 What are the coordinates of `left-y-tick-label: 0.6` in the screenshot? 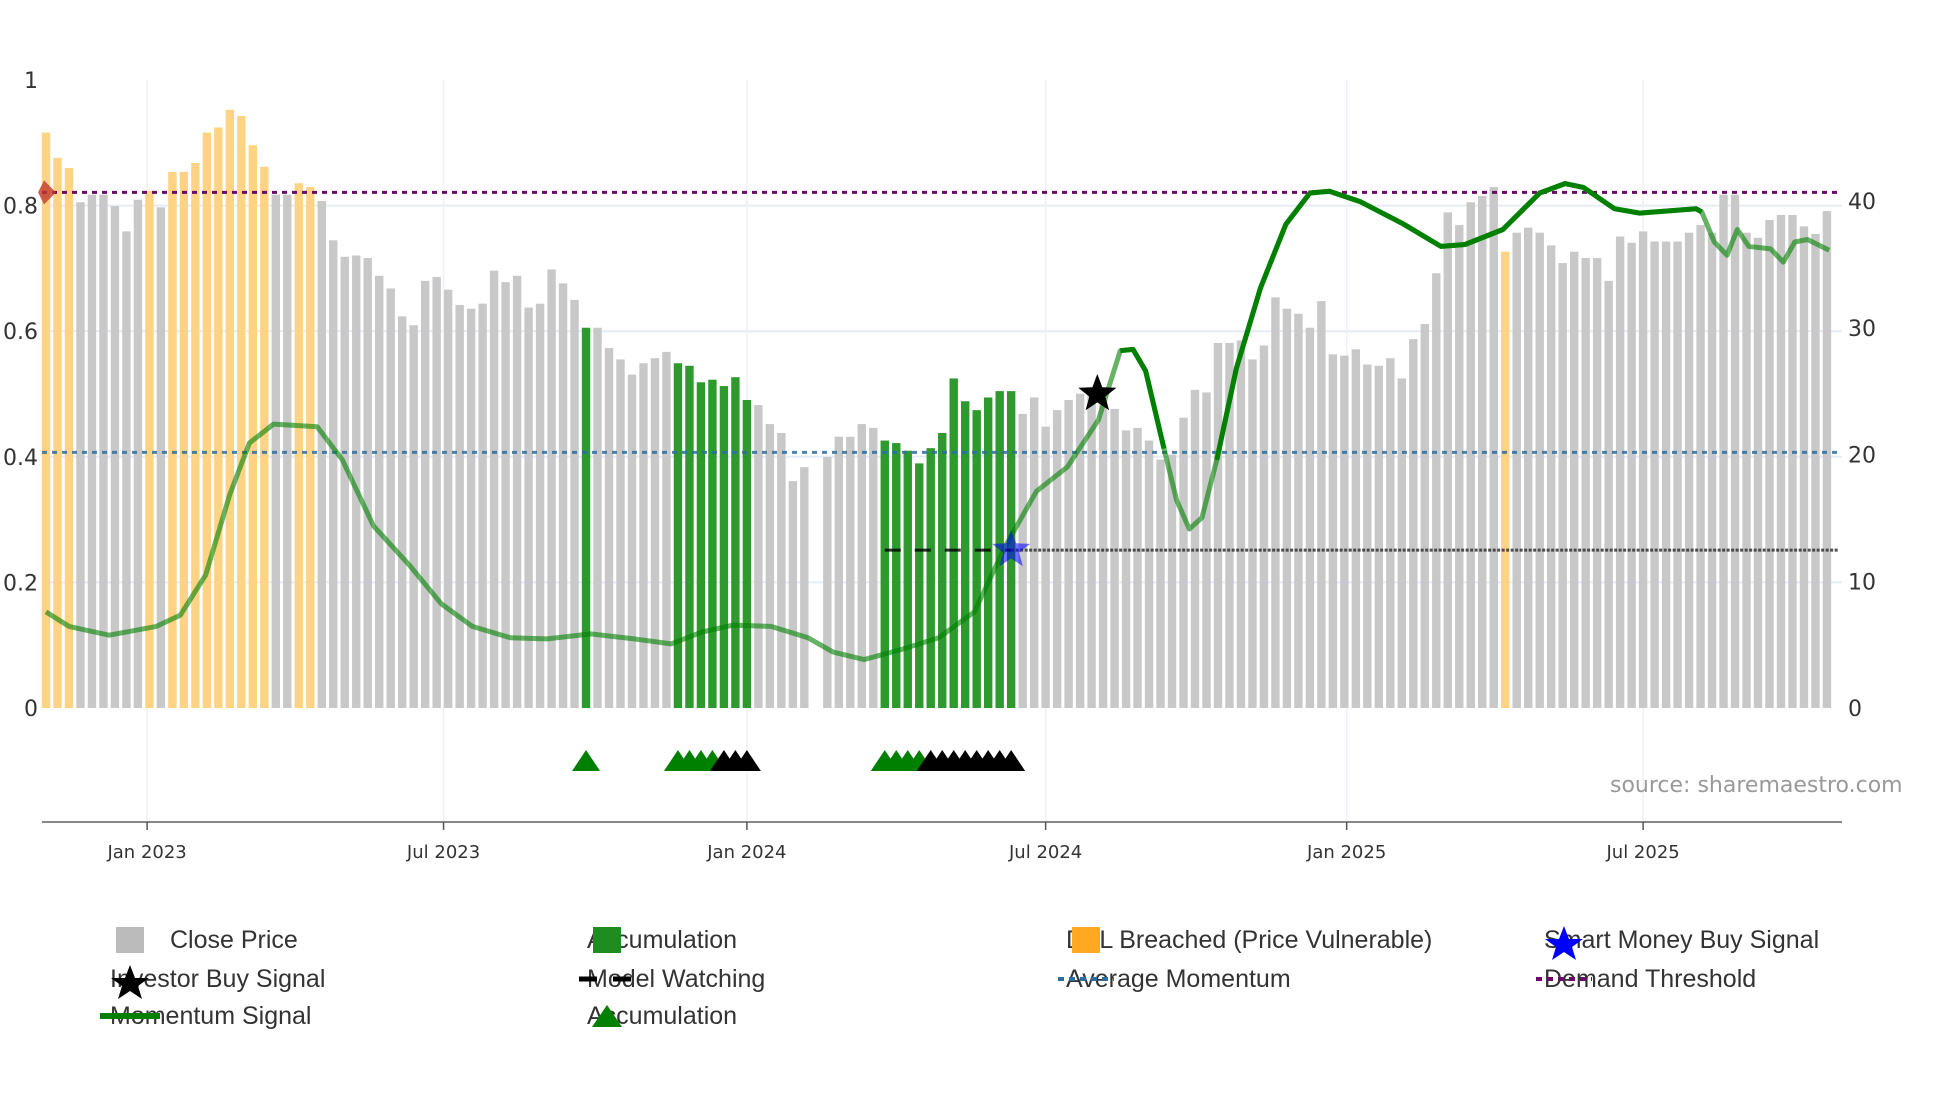 It's located at (20, 332).